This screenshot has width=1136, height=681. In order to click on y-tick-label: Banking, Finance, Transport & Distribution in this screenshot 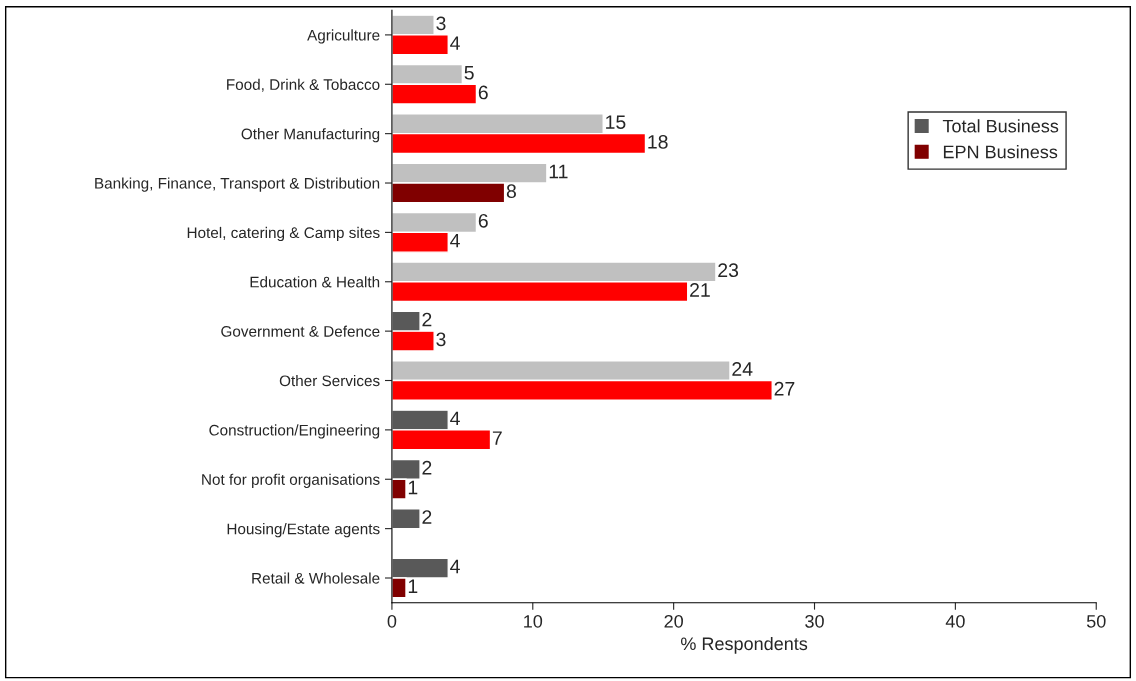, I will do `click(237, 184)`.